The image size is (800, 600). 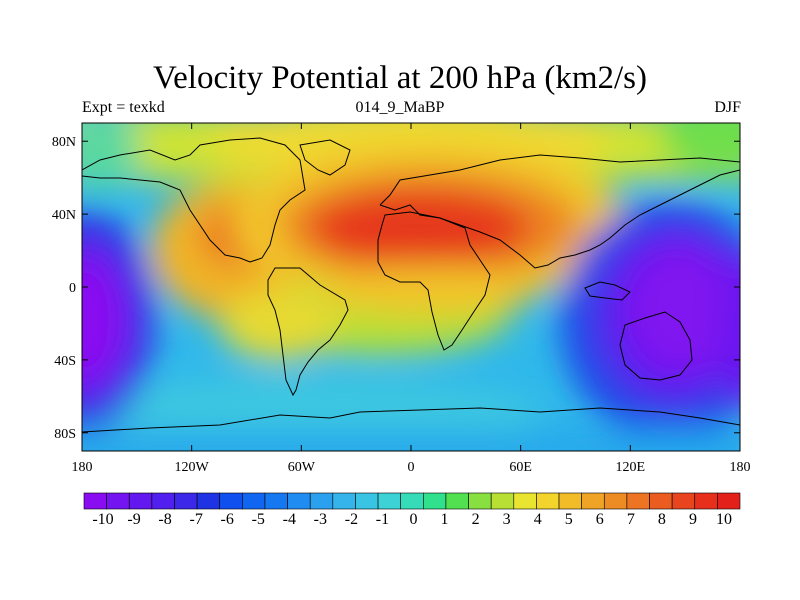 What do you see at coordinates (538, 519) in the screenshot?
I see `colorbar-label: 4` at bounding box center [538, 519].